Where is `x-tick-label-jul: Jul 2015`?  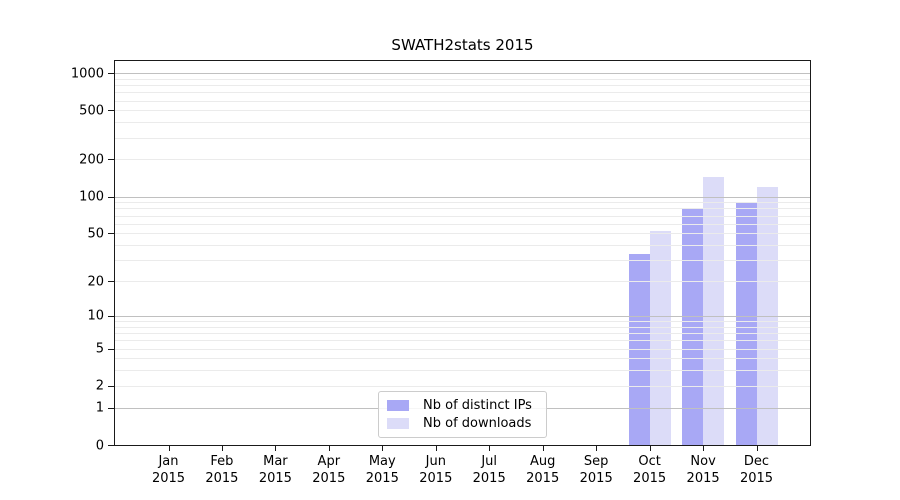
x-tick-label-jul: Jul 2015 is located at coordinates (489, 470).